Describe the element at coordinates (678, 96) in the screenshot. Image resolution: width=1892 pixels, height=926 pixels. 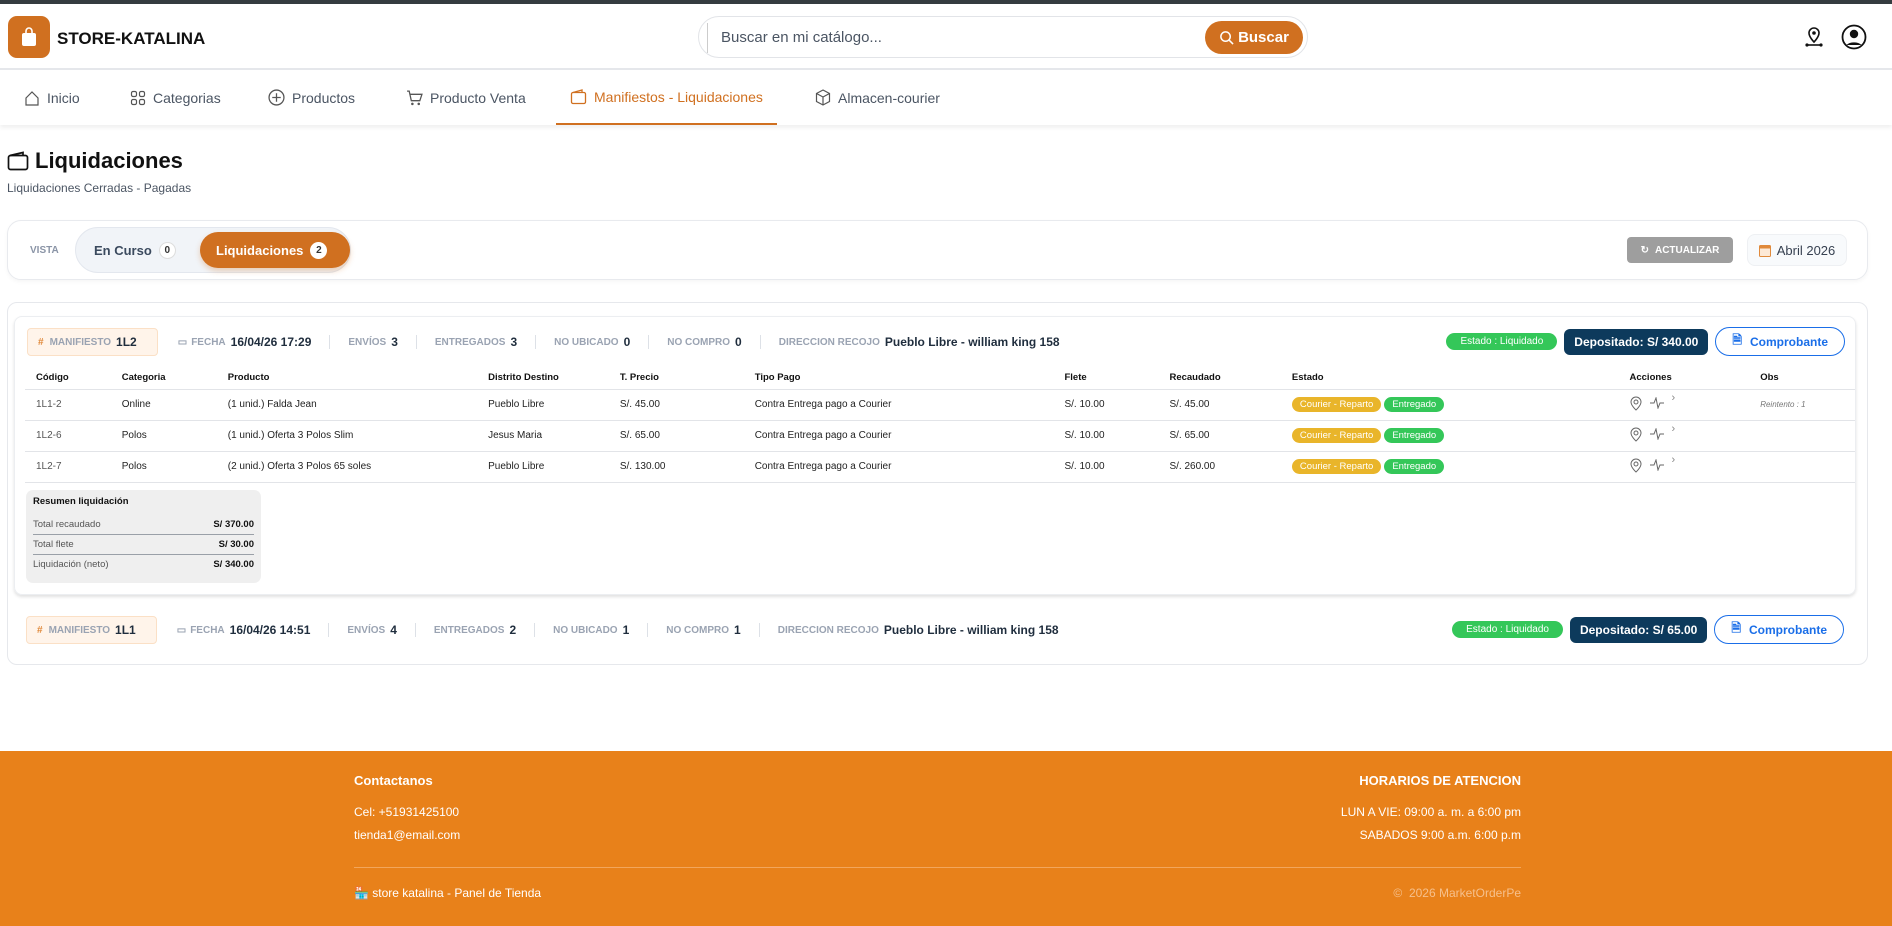
I see `nav-label: Manifiestos - Liquidaciones` at that location.